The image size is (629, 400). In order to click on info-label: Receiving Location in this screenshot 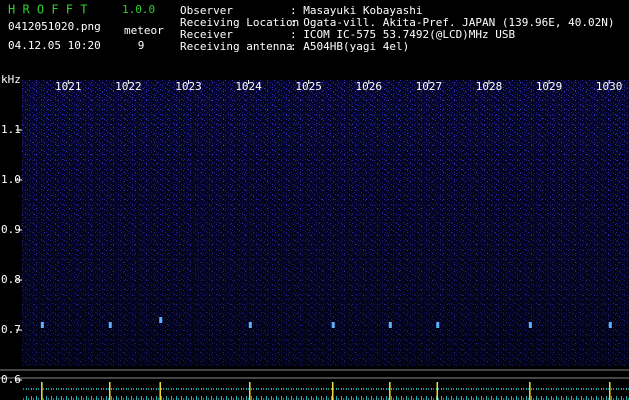, I will do `click(239, 22)`.